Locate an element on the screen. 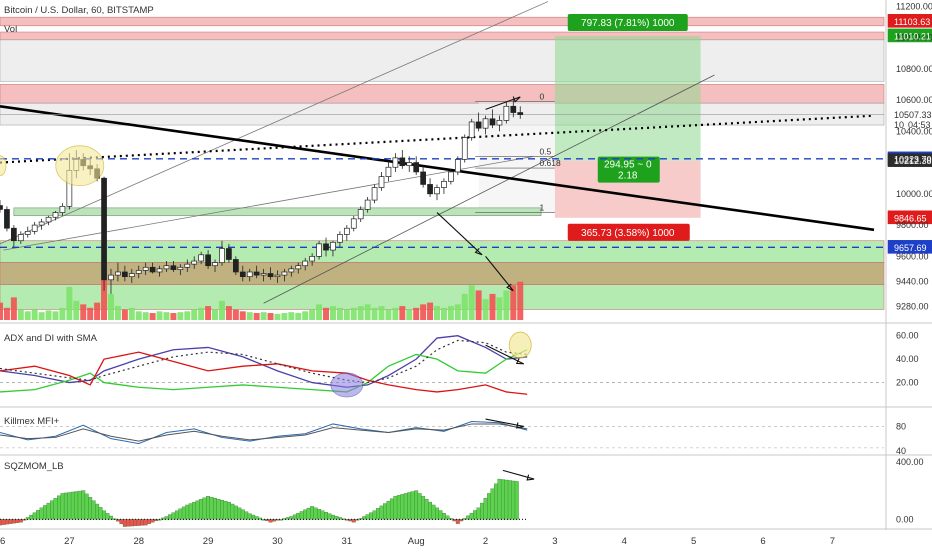 This screenshot has height=555, width=932. price-axis-tick-label: 9440.00 is located at coordinates (912, 281).